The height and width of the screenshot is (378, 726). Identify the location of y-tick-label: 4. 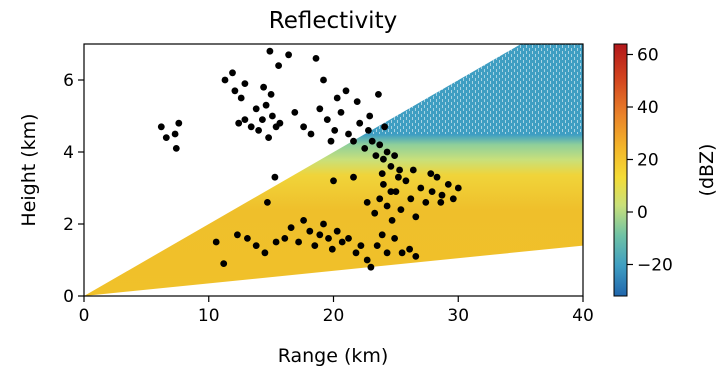
(68, 153).